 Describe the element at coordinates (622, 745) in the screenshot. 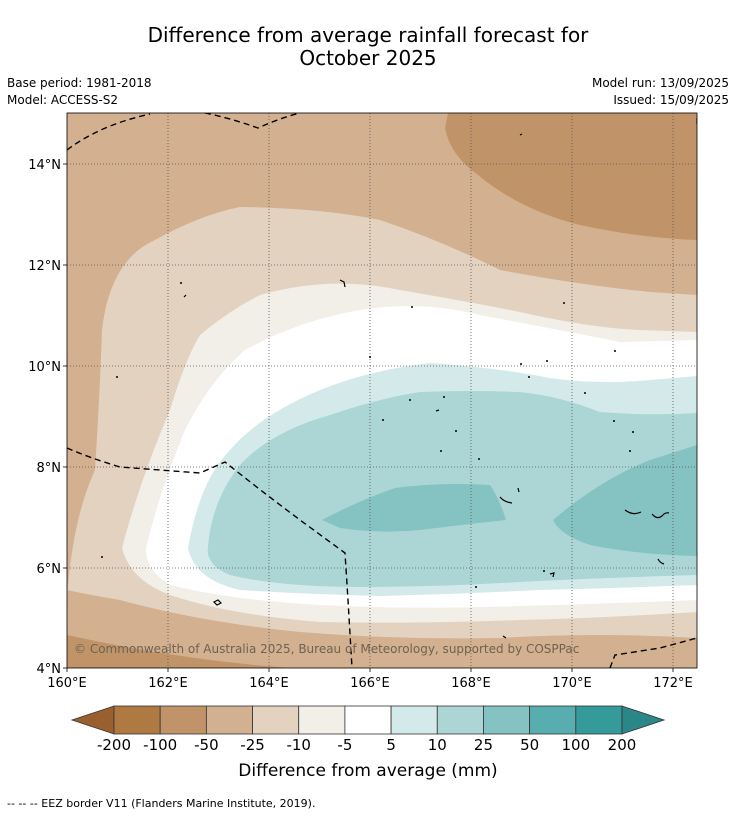

I see `colorbar-label: 200` at that location.